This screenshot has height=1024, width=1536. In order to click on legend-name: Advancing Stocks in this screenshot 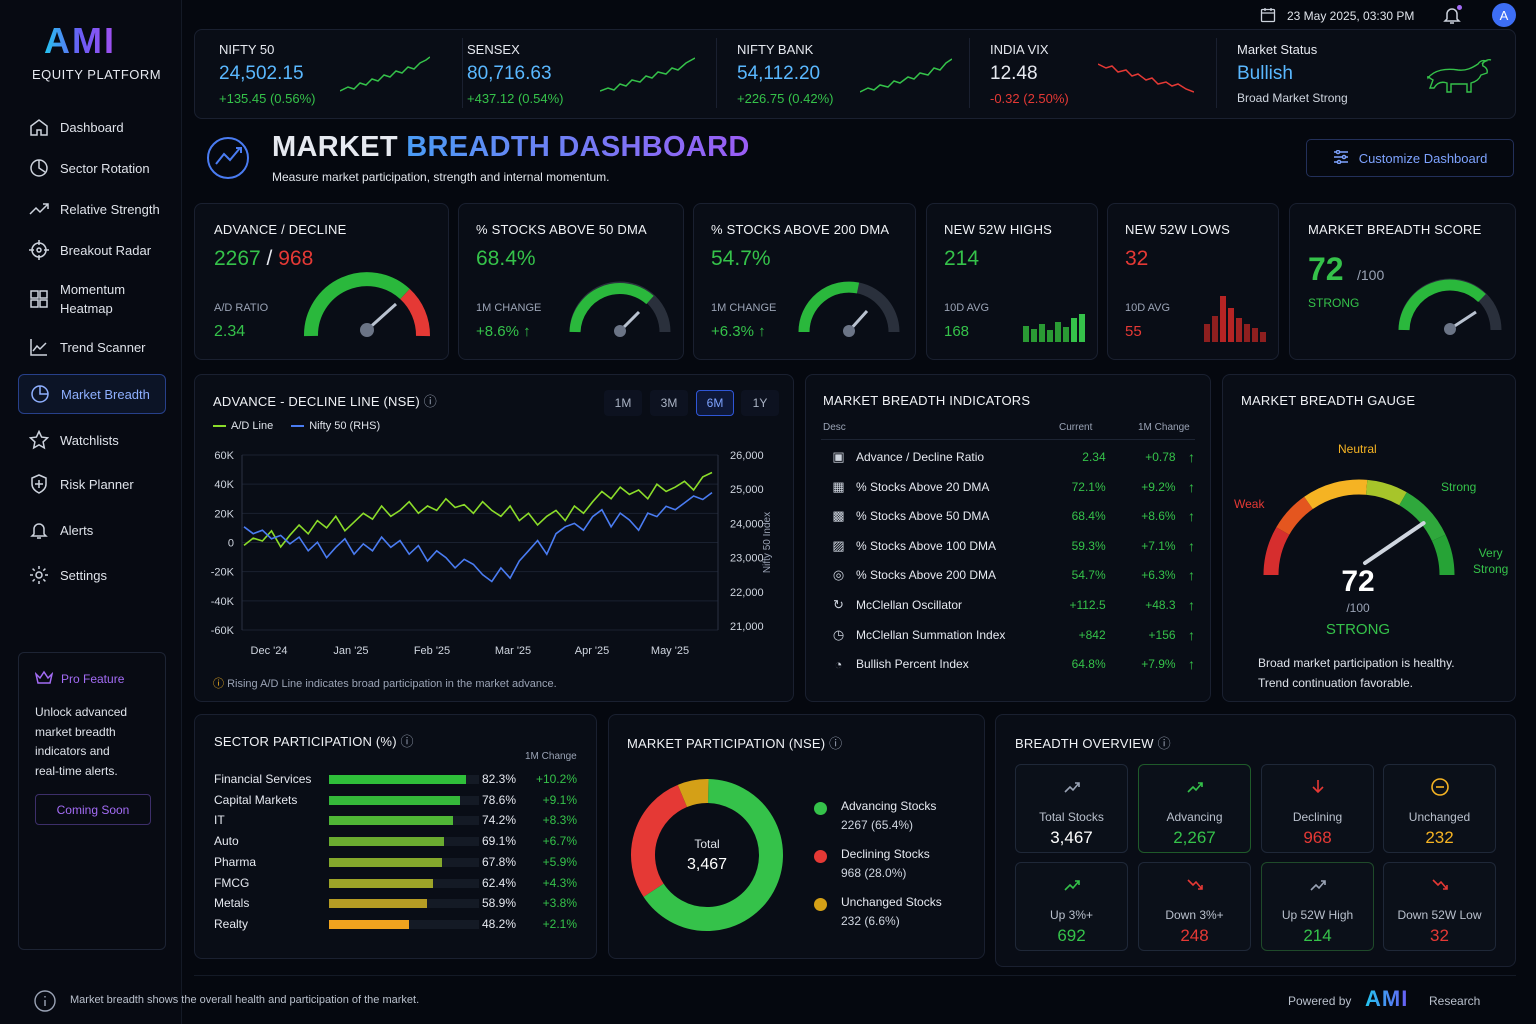, I will do `click(889, 806)`.